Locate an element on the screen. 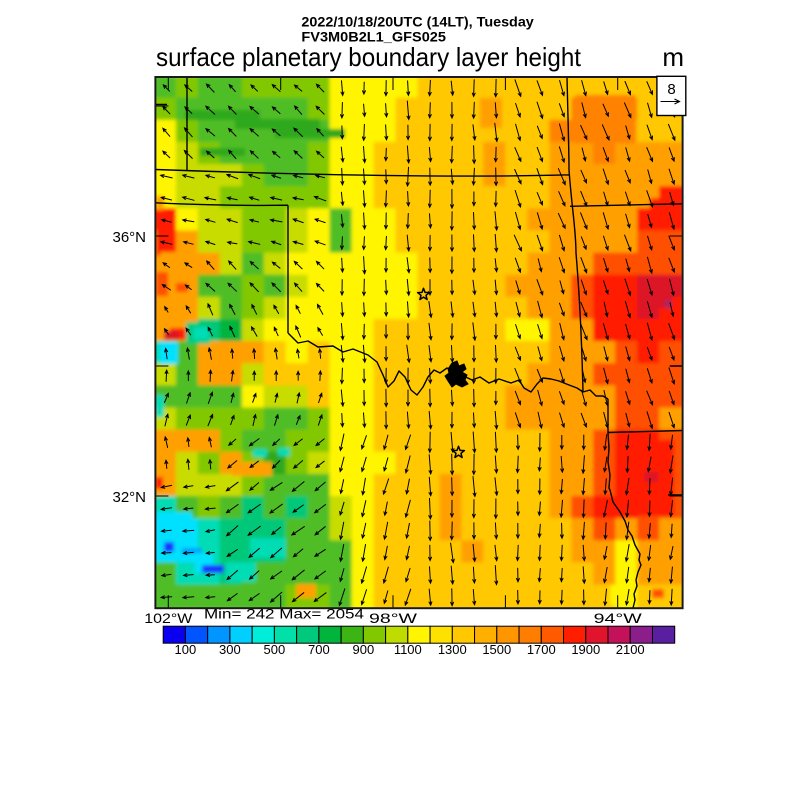 The width and height of the screenshot is (800, 805). svg-text: 1500 is located at coordinates (496, 649).